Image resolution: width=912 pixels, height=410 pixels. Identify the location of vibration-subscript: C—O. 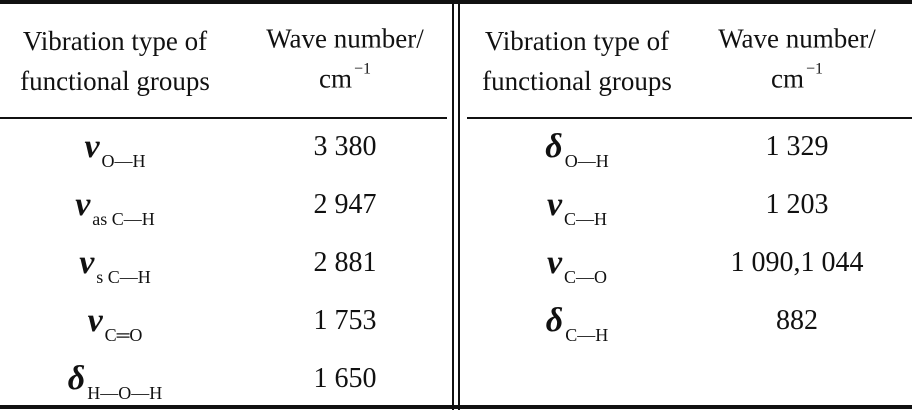
(586, 277).